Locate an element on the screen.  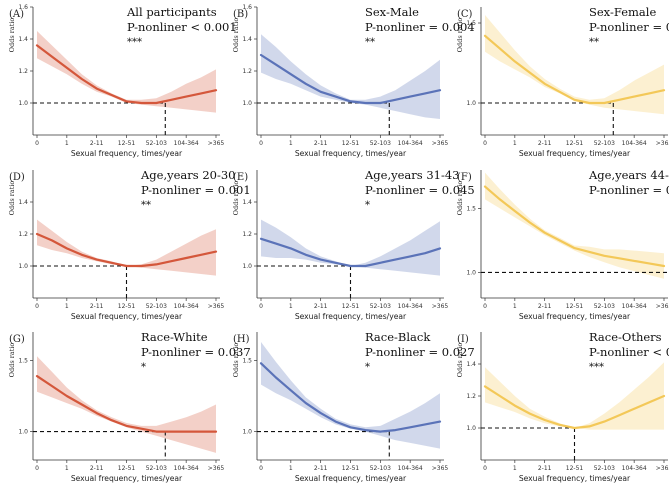
significance-stars: *** is located at coordinates (596, 367).